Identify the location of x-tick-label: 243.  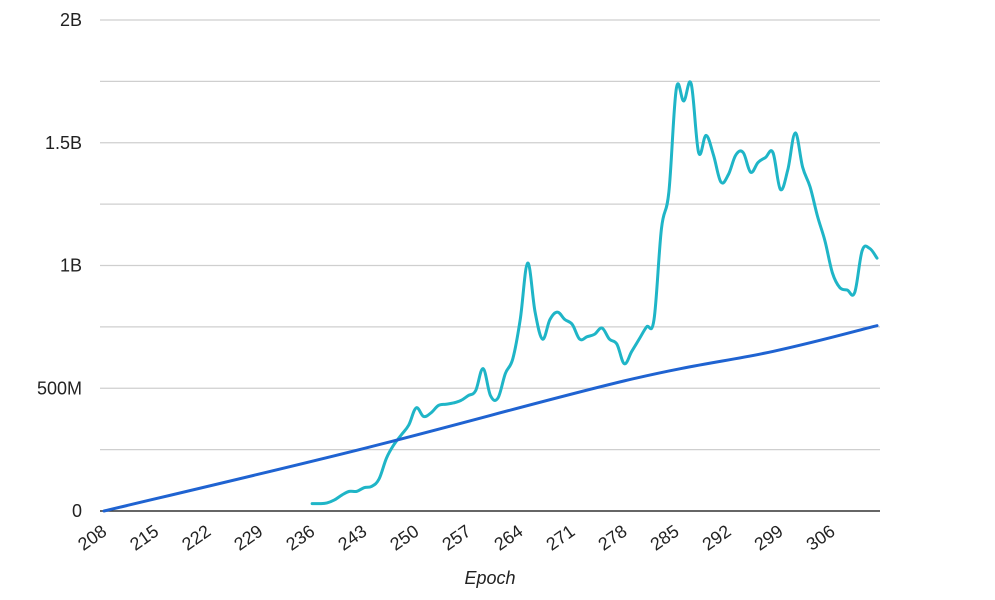
(352, 538).